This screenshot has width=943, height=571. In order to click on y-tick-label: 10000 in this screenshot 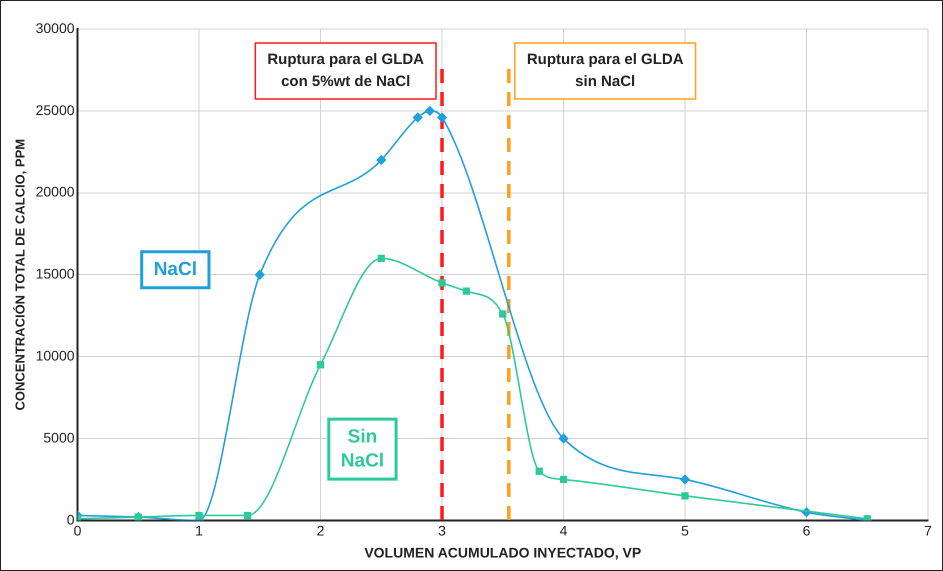, I will do `click(55, 355)`.